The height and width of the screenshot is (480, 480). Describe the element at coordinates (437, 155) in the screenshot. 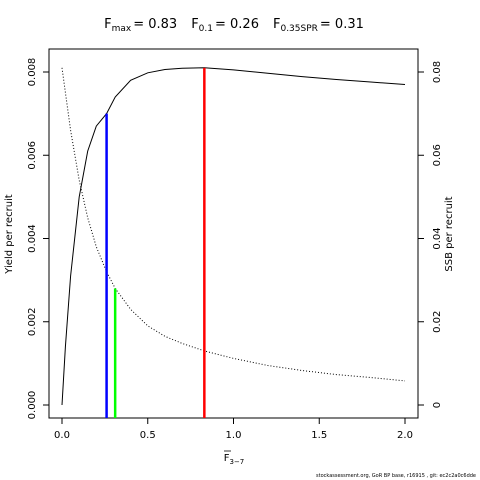

I see `y-right-tick-label: 0.06` at that location.